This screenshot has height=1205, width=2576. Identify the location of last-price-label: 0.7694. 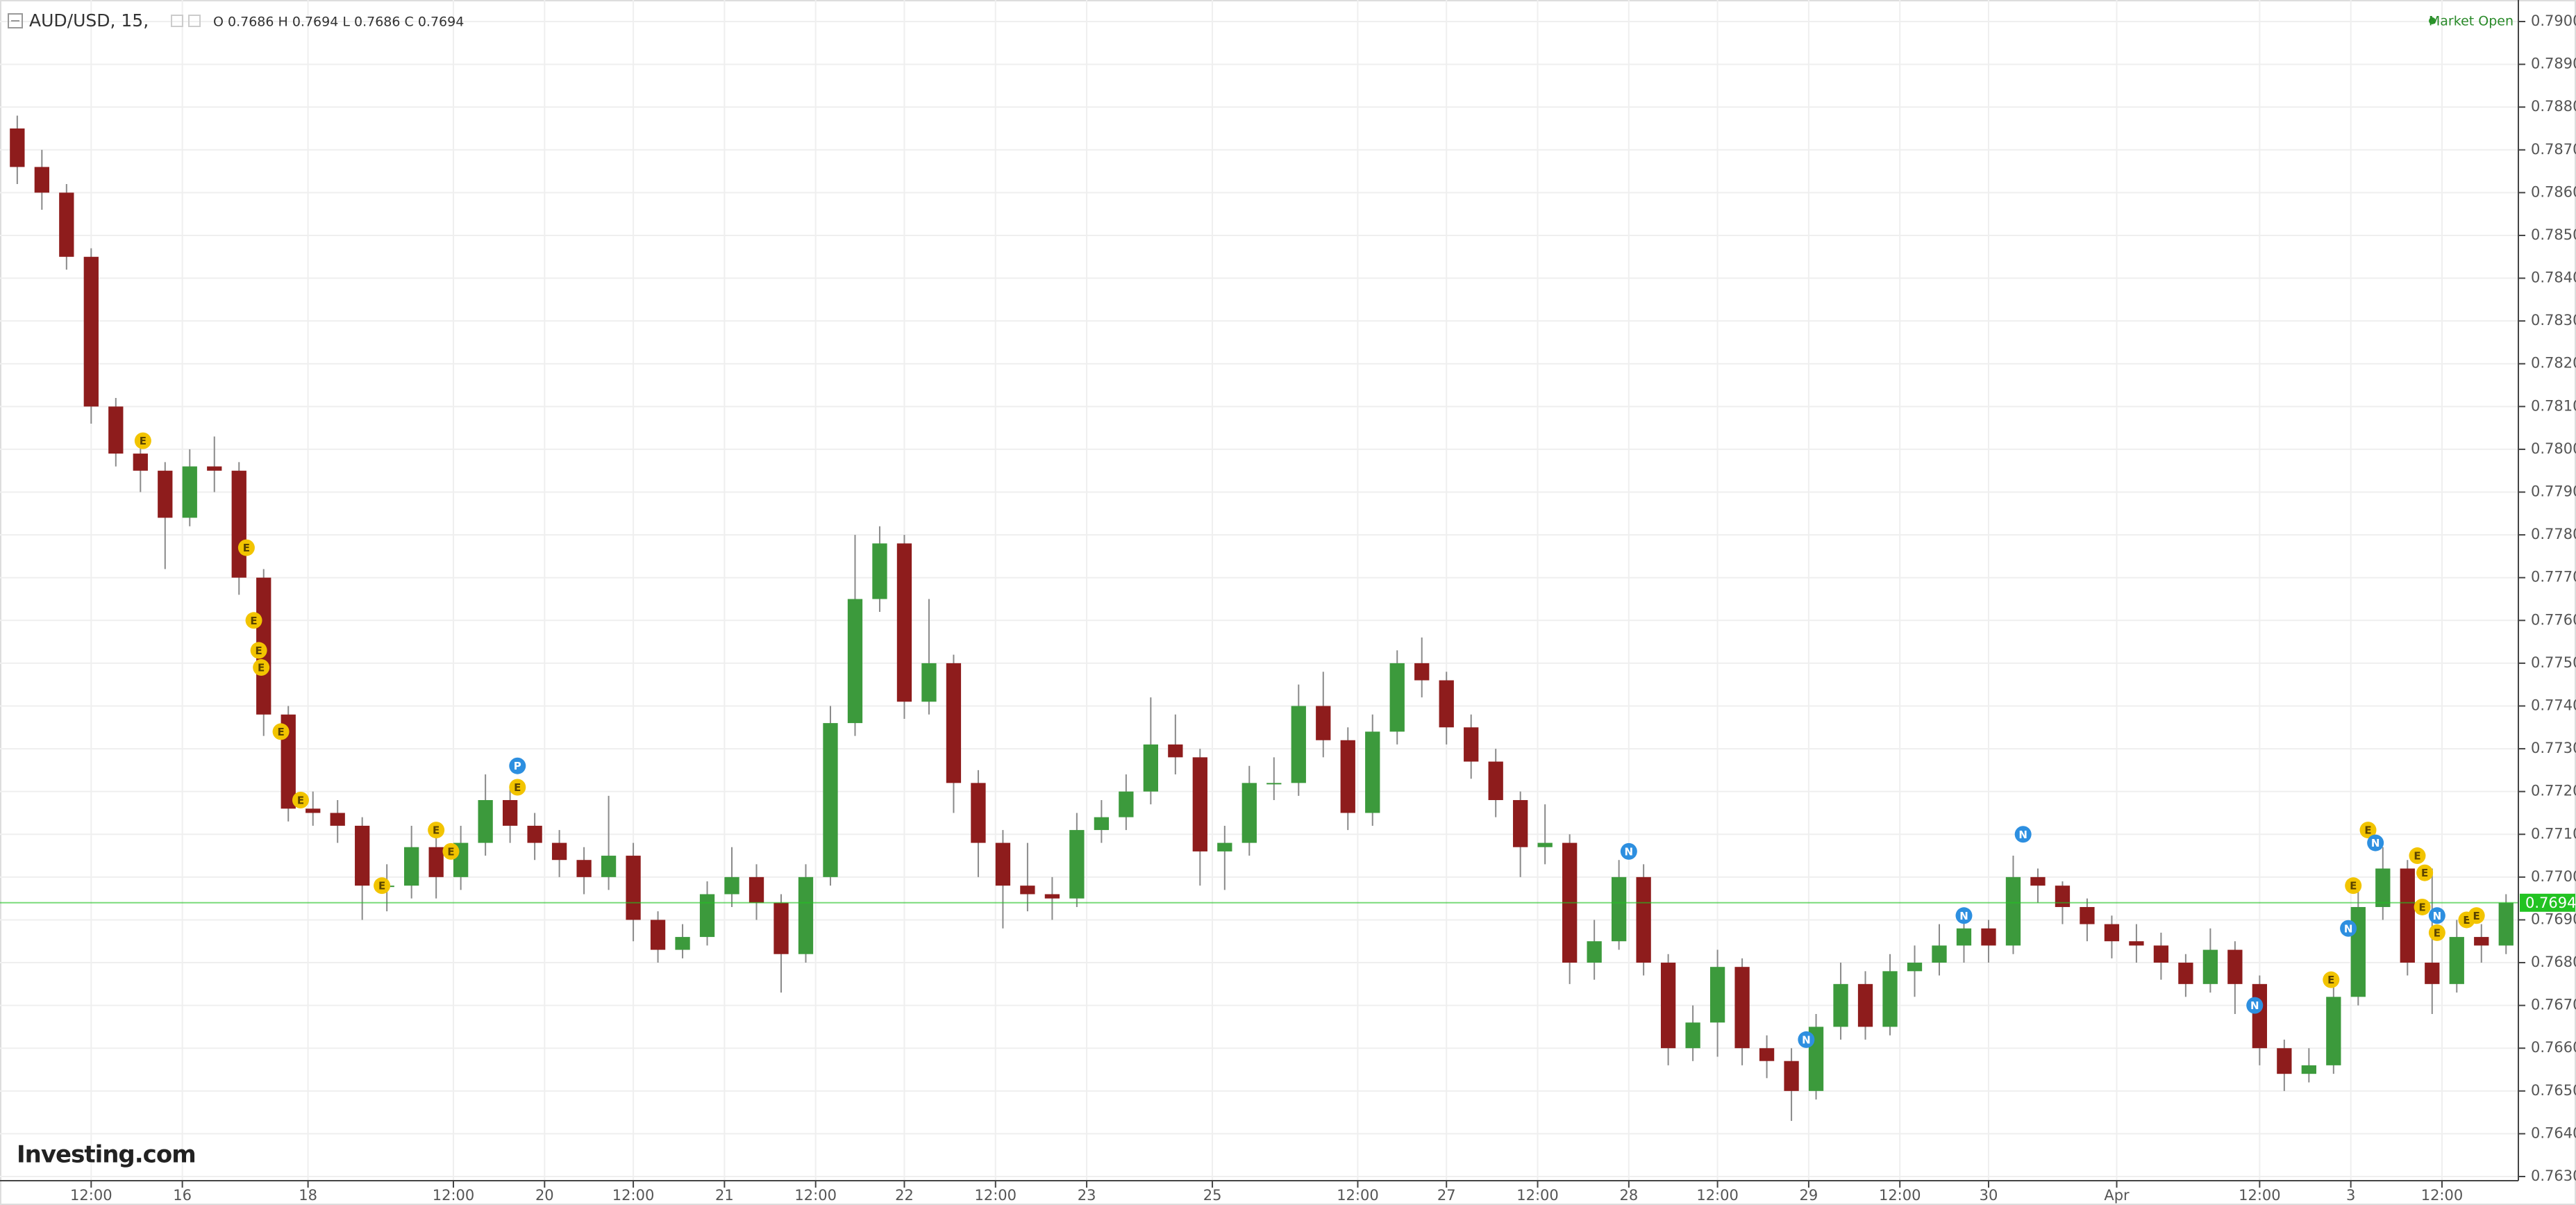
(2550, 903).